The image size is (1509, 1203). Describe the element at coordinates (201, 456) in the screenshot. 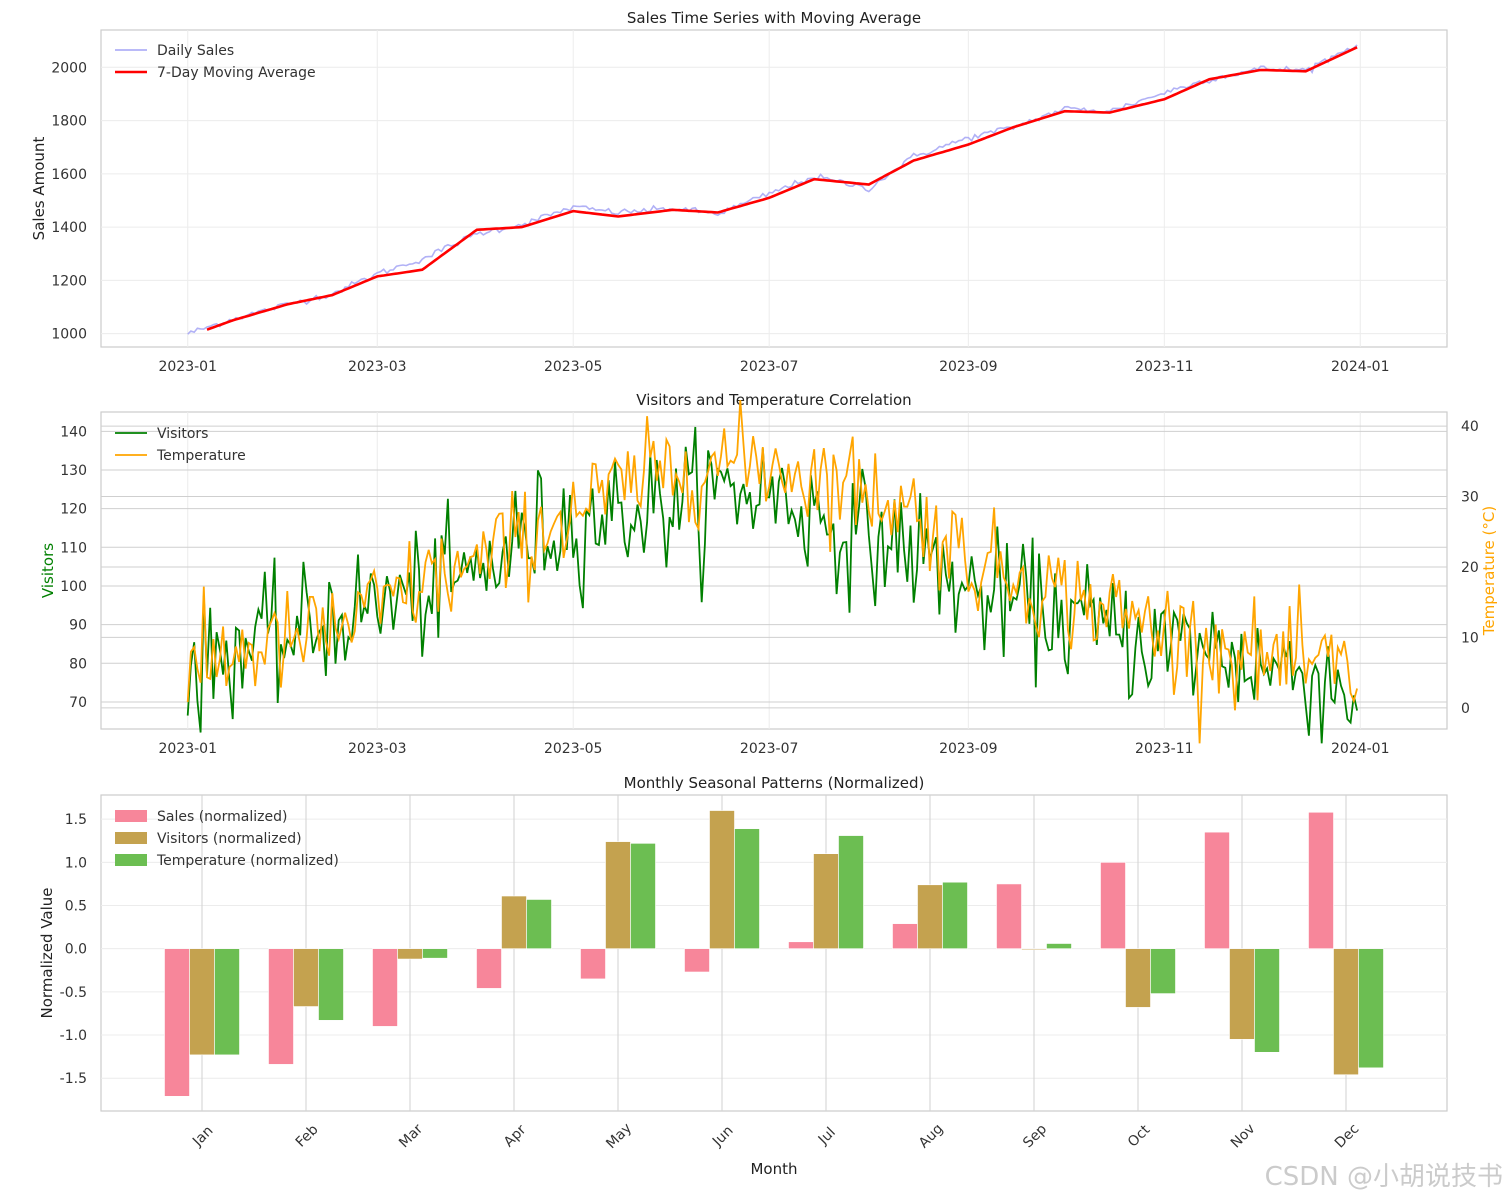

I see `legend-label: Temperature` at that location.